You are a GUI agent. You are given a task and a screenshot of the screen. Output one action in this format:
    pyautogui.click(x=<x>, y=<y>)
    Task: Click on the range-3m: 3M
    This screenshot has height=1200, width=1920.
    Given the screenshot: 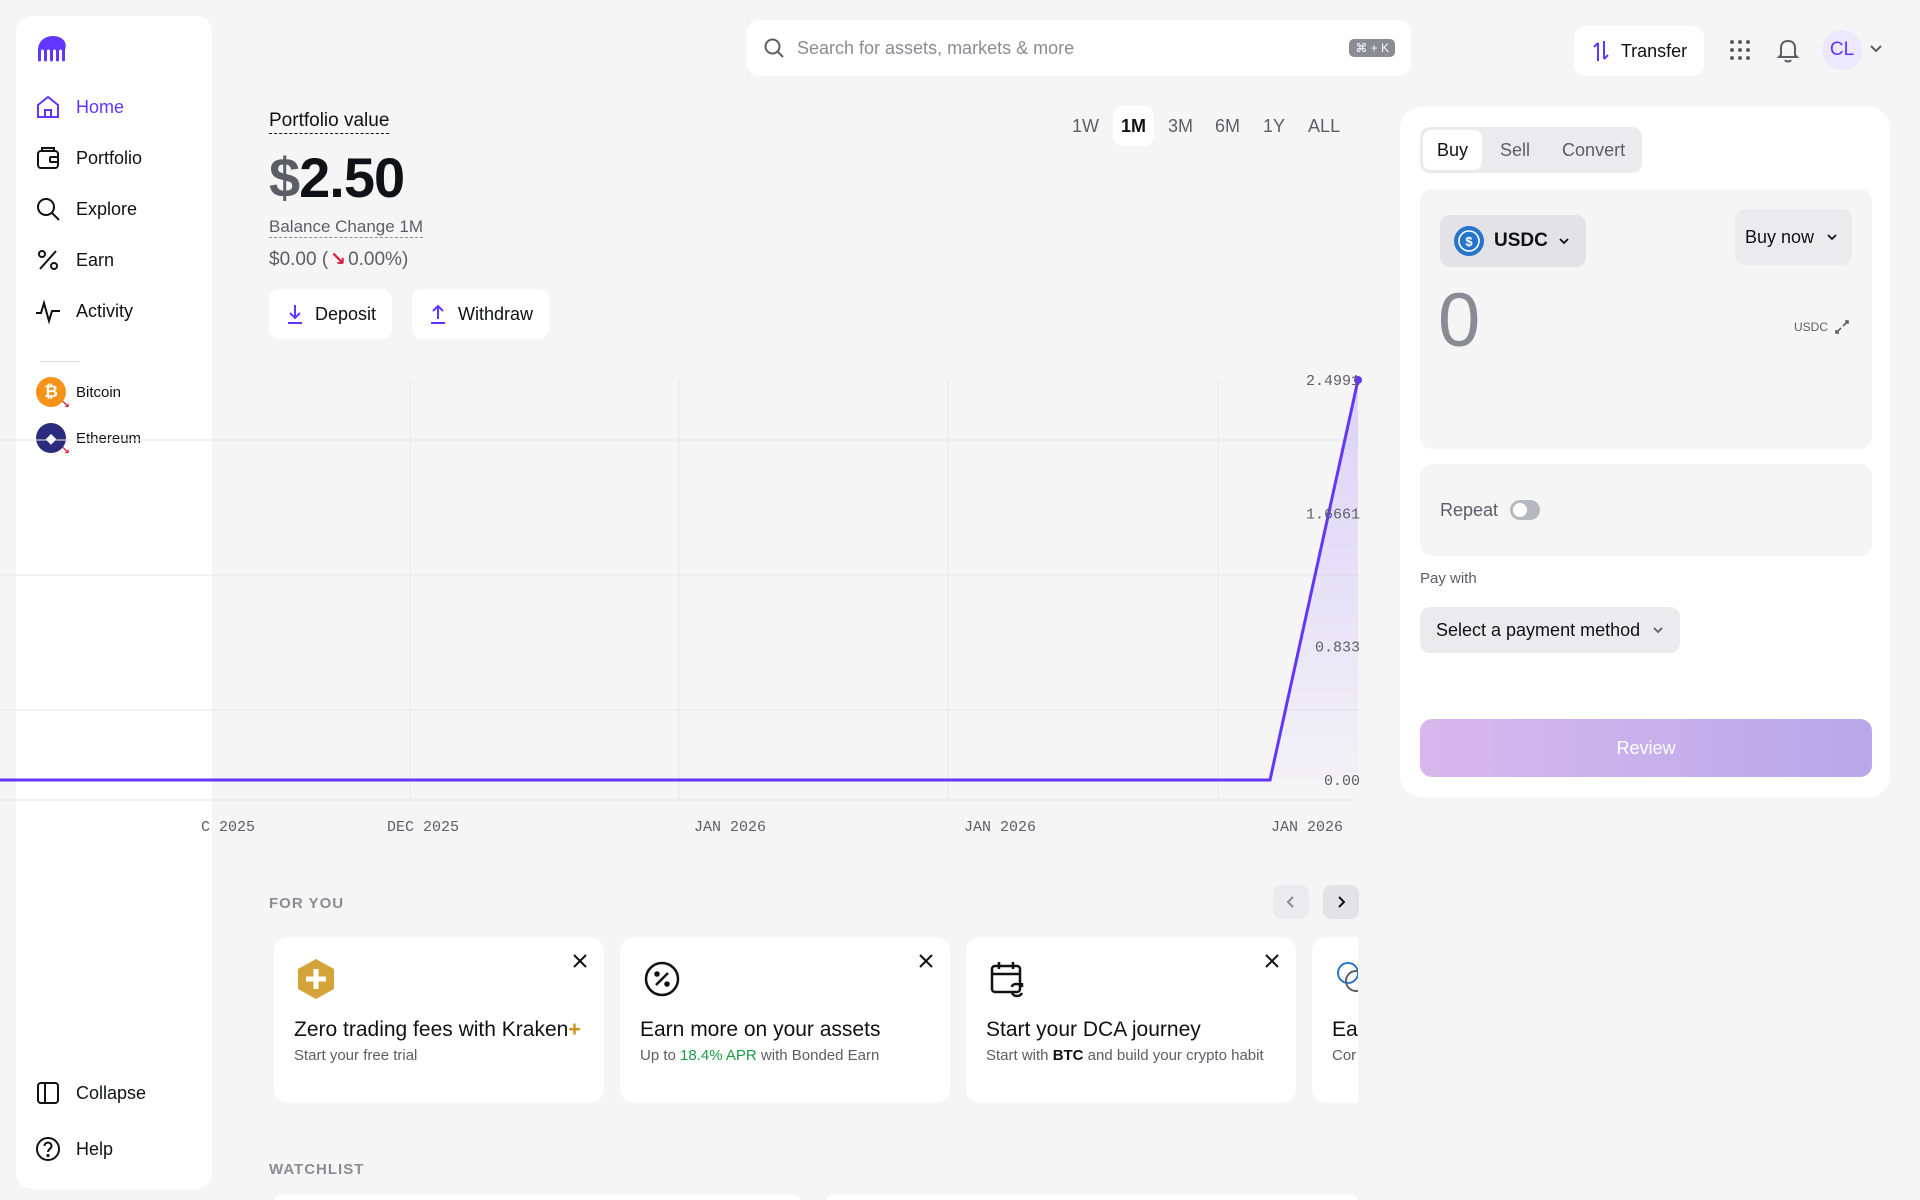 What is the action you would take?
    pyautogui.click(x=1181, y=125)
    